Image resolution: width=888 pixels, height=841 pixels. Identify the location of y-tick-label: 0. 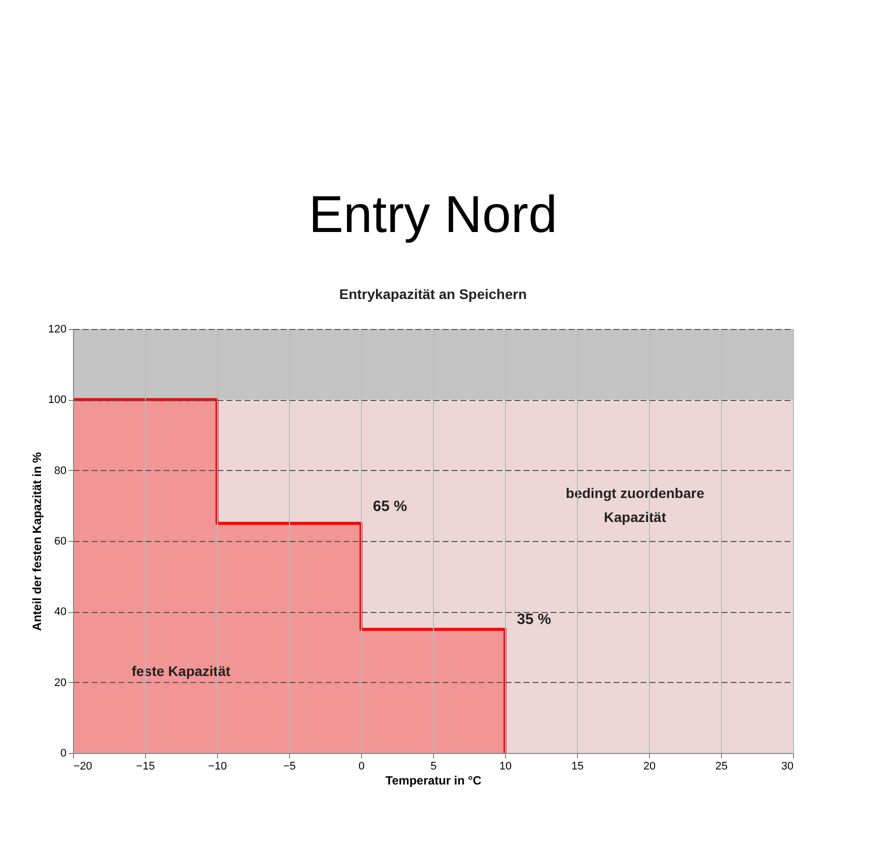
(63, 754).